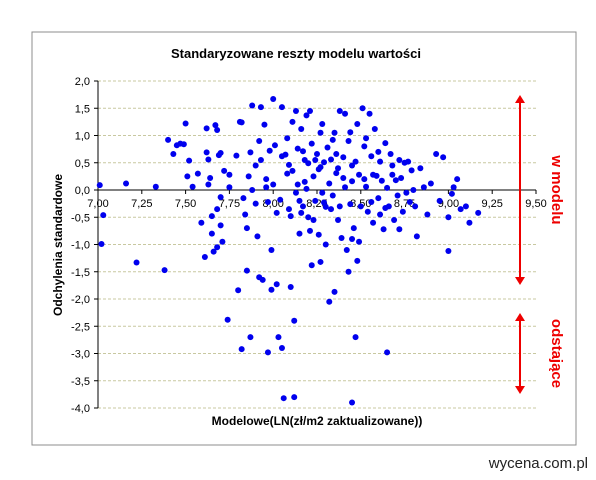 The image size is (596, 480). What do you see at coordinates (80, 246) in the screenshot?
I see `y-tick-label: -1,0` at bounding box center [80, 246].